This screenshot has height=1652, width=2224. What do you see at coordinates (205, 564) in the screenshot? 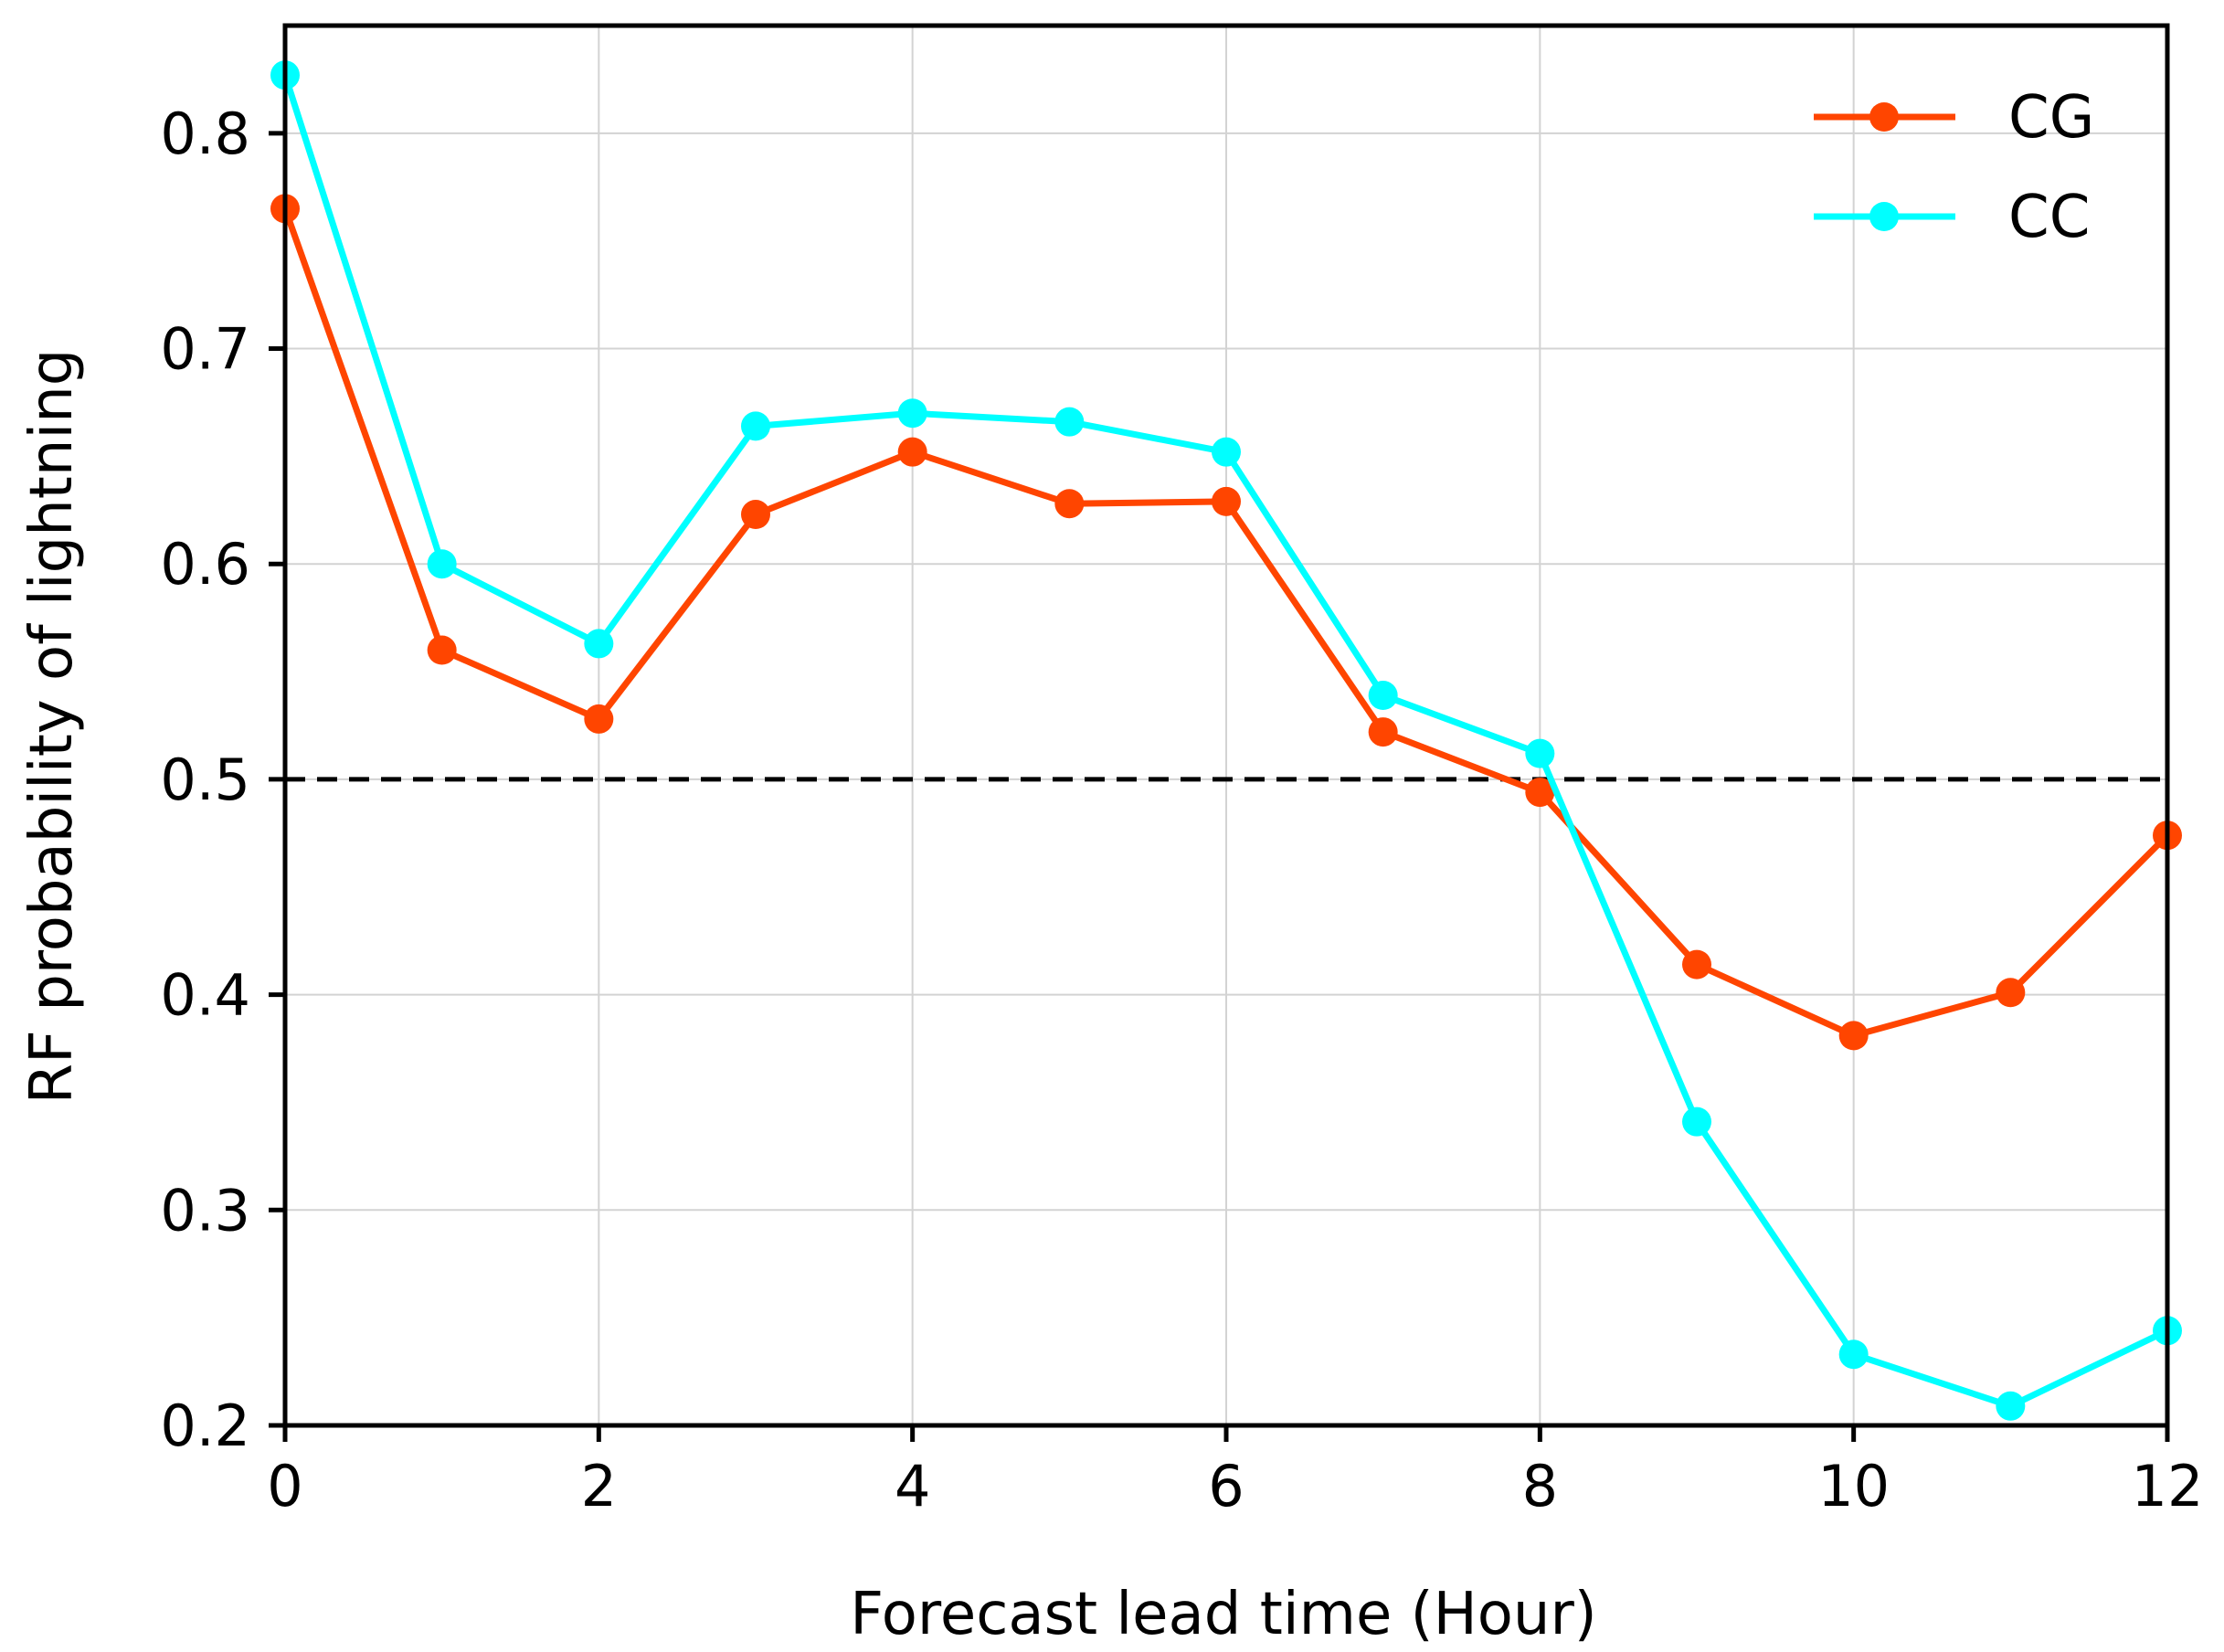
I see `y-tick-label-4: 0.6` at bounding box center [205, 564].